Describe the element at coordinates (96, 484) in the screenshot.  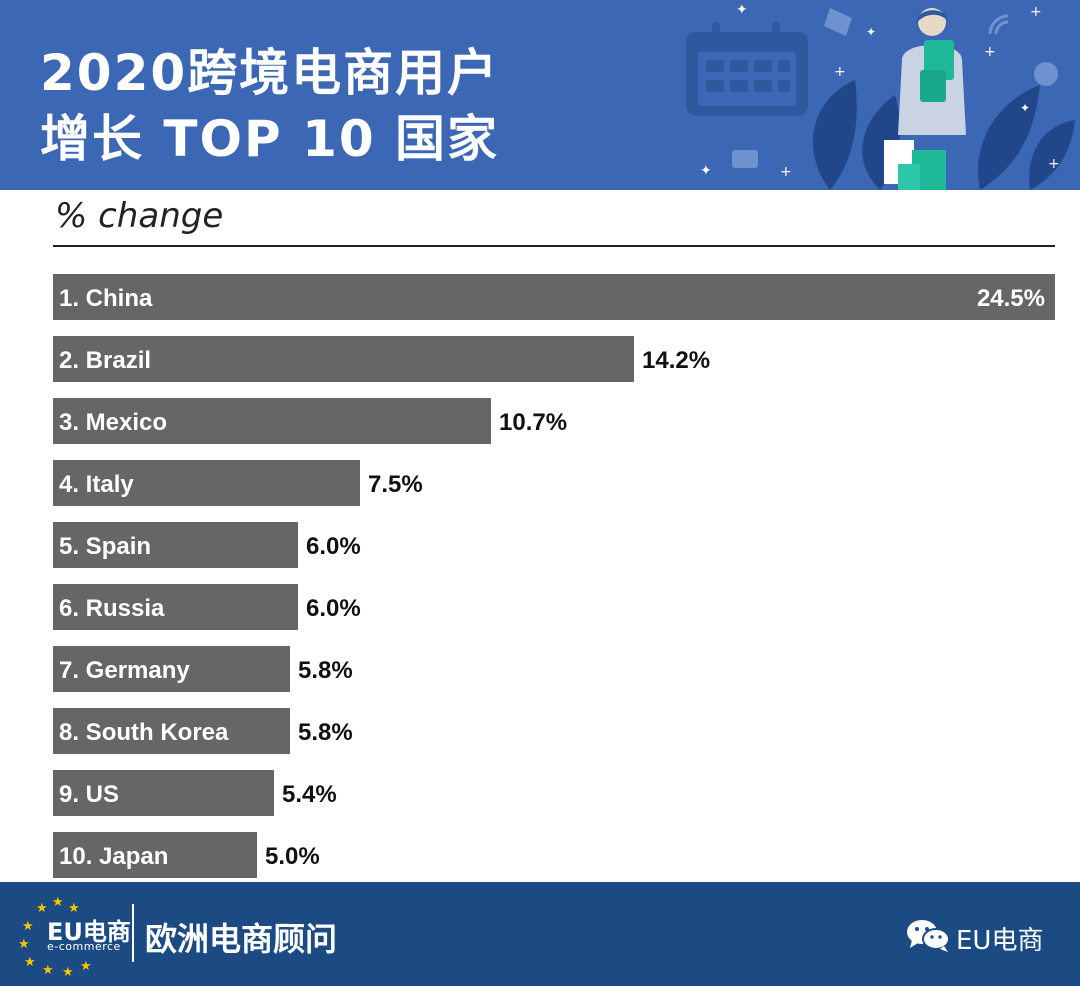
I see `category-label-4: 4. Italy` at that location.